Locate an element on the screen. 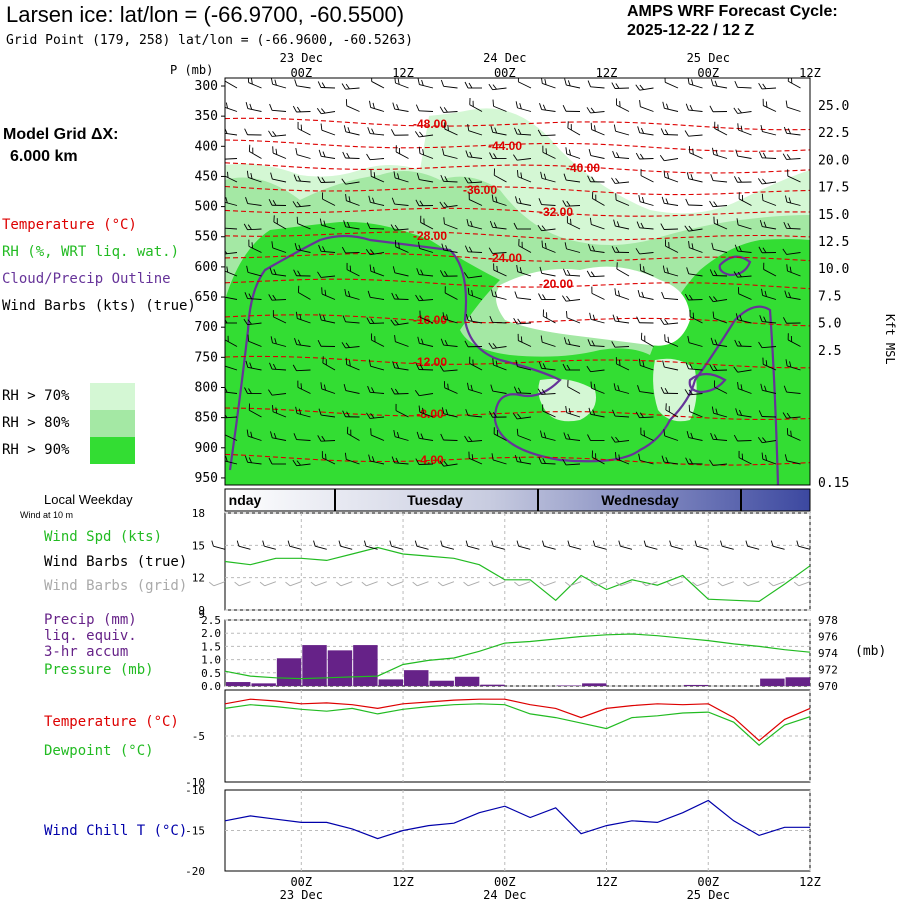 The width and height of the screenshot is (900, 900). precip-ytick: 2.5 is located at coordinates (211, 620).